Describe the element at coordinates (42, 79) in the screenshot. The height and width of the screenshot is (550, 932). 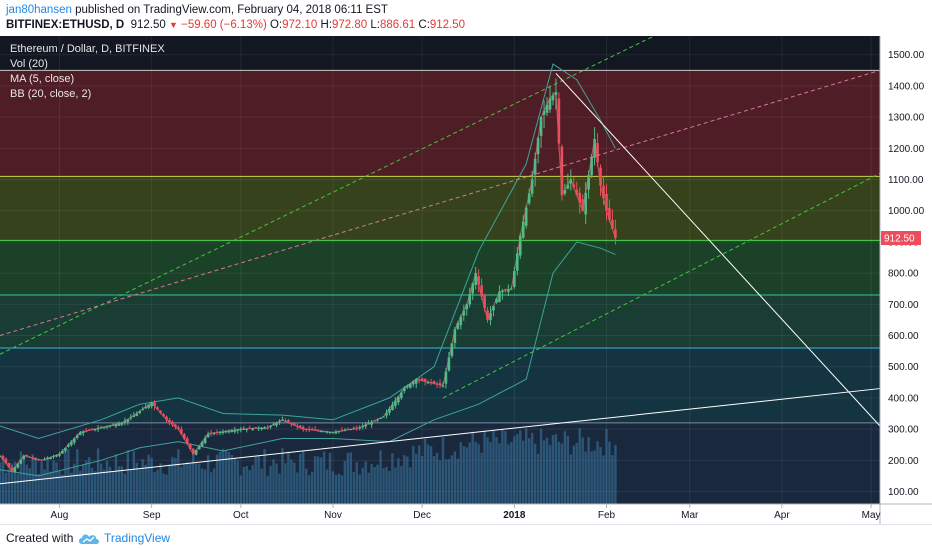
I see `legend-ma: MA (5, close)` at that location.